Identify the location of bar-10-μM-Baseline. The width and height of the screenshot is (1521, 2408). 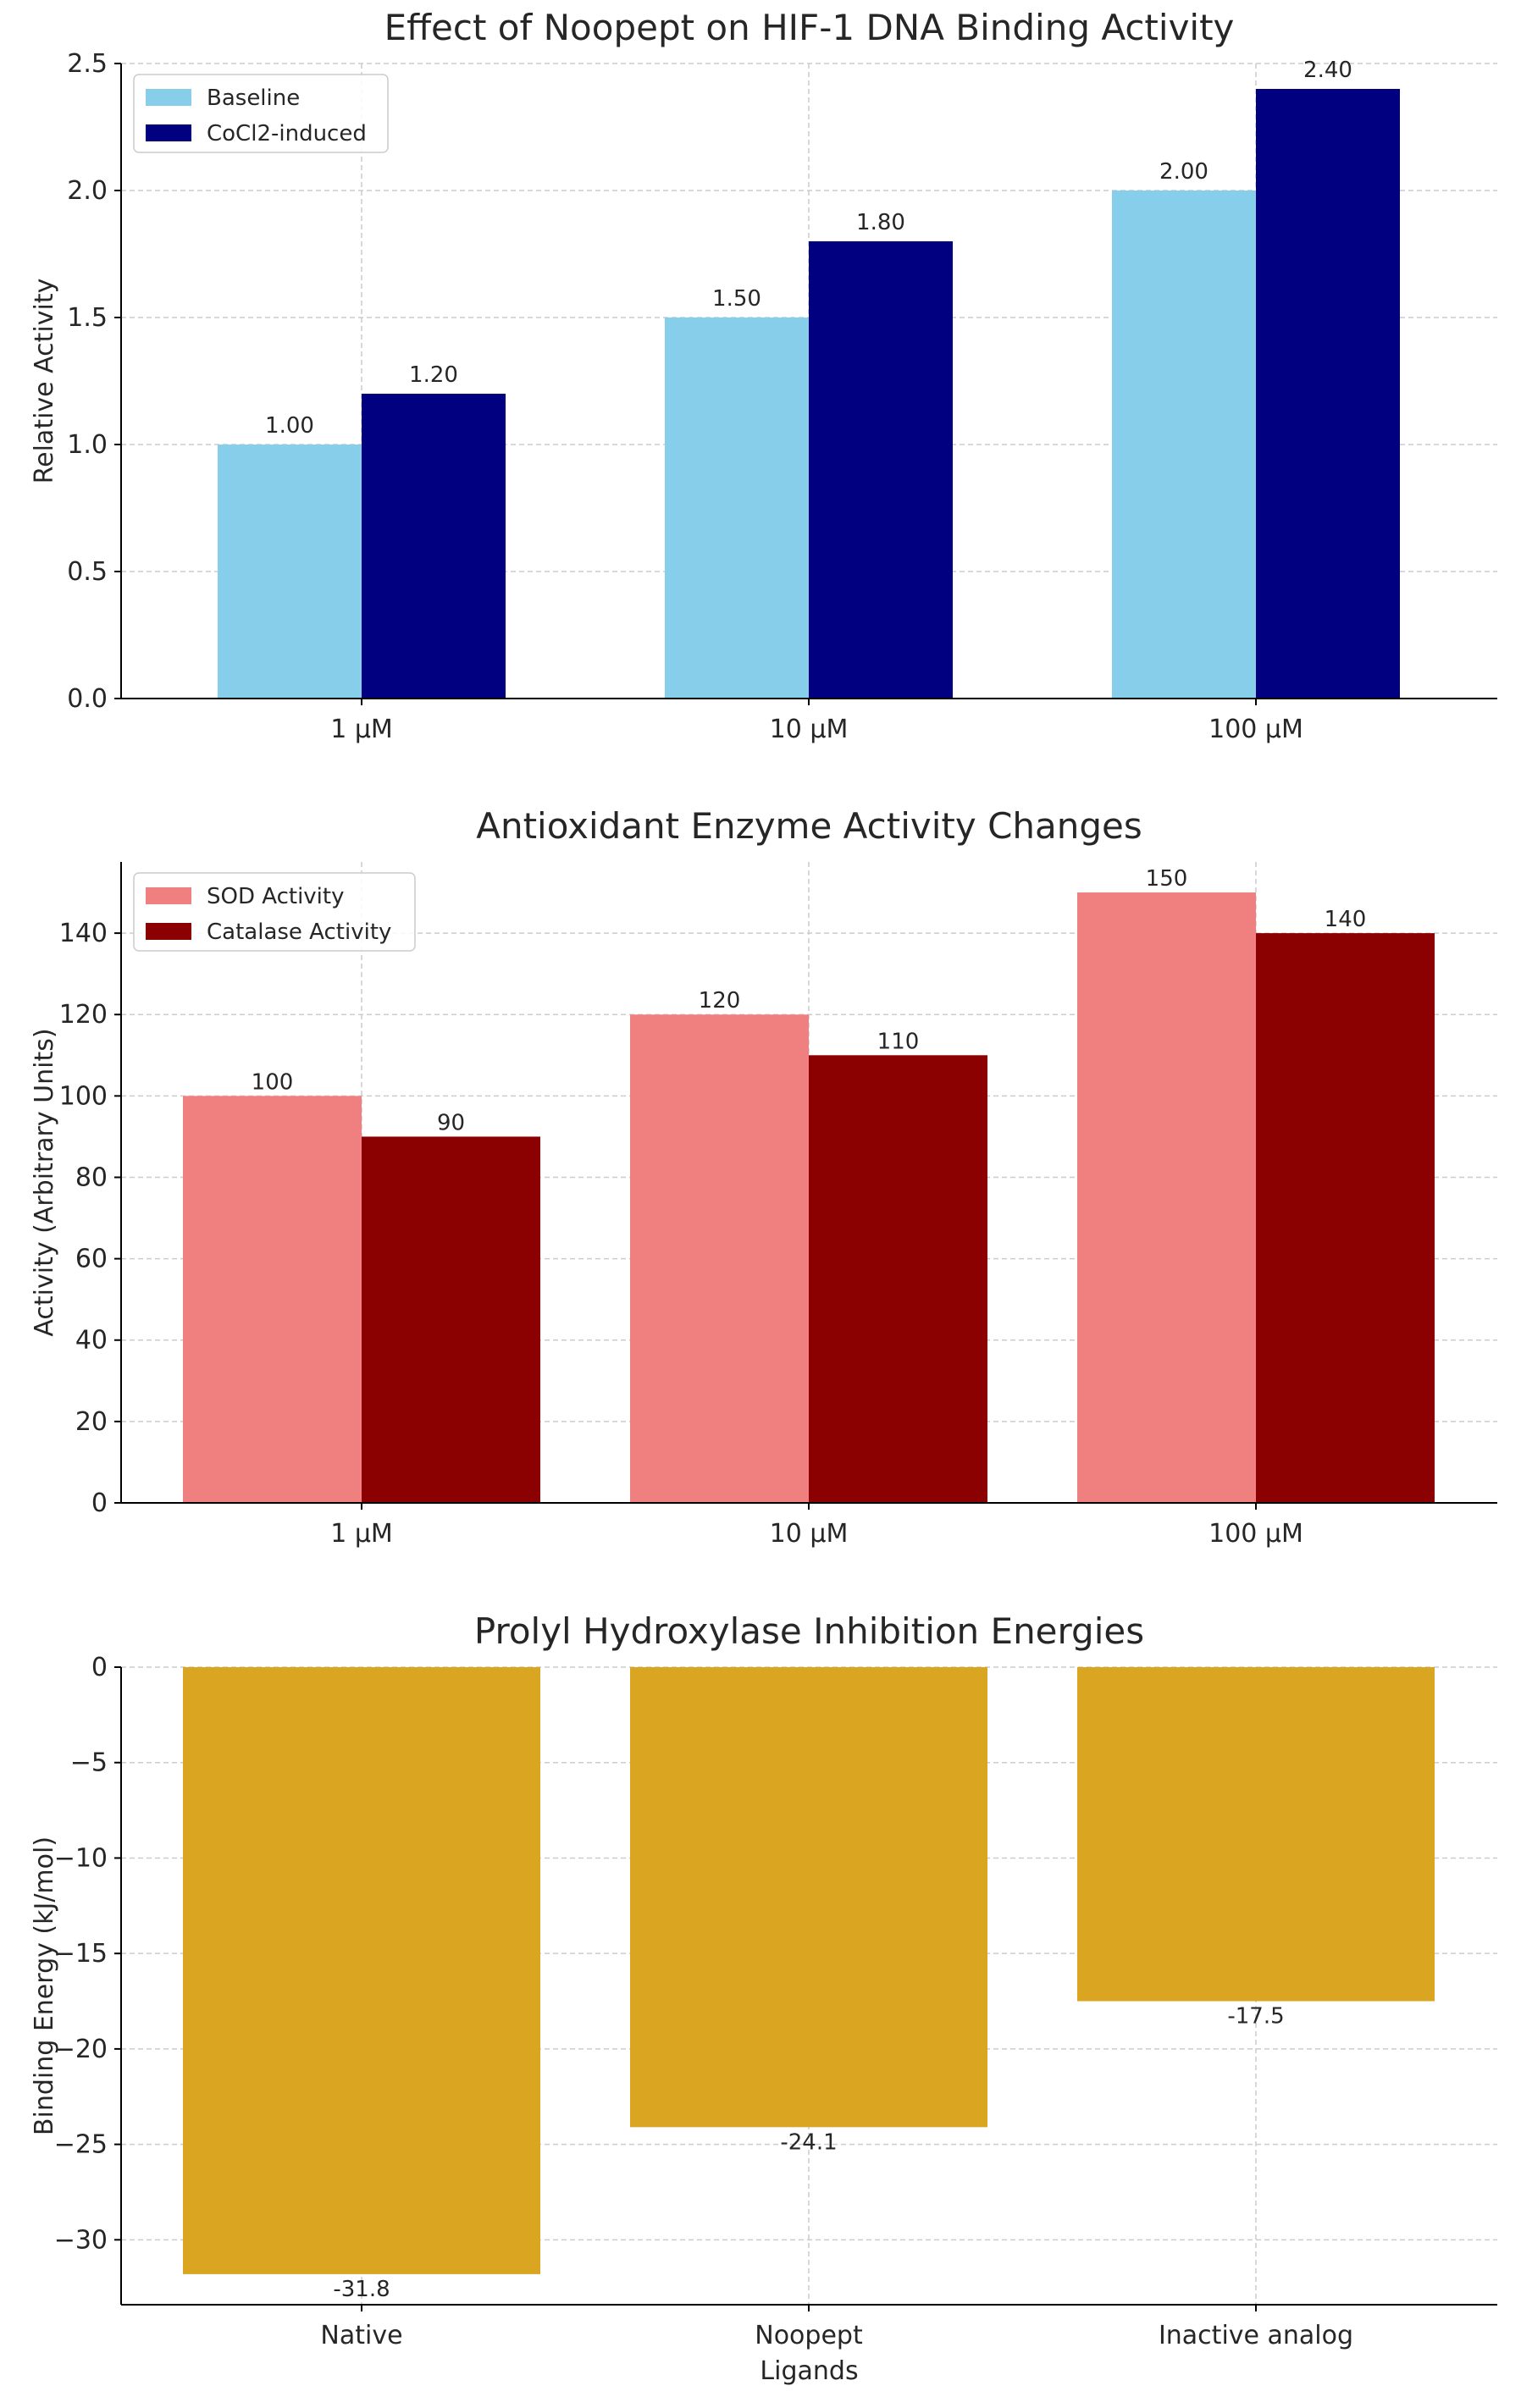
(737, 508).